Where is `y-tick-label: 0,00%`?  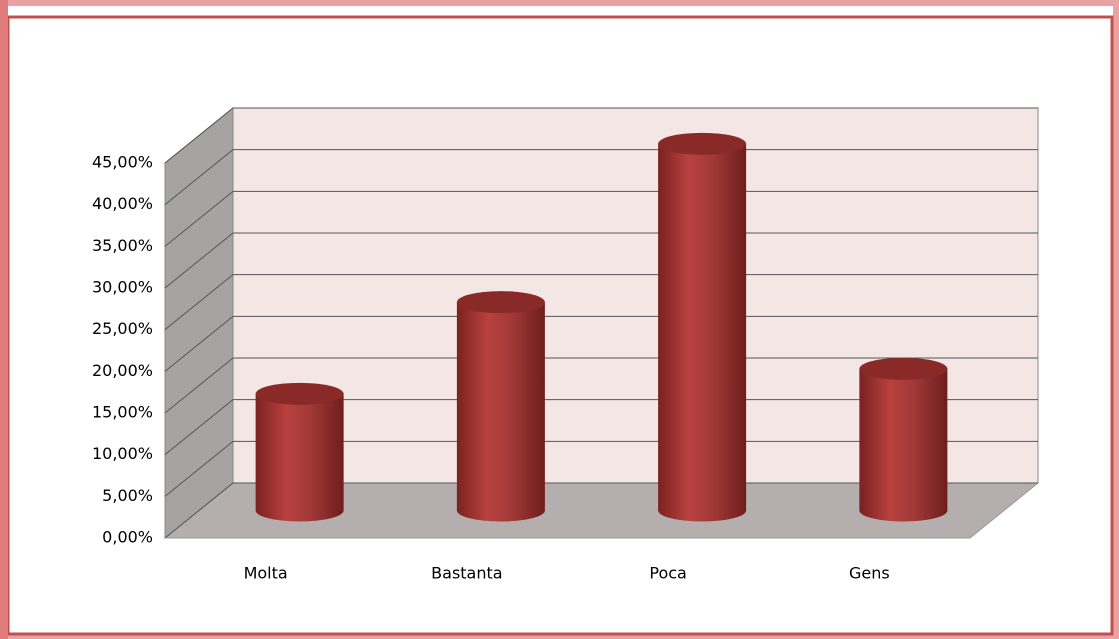
y-tick-label: 0,00% is located at coordinates (127, 537).